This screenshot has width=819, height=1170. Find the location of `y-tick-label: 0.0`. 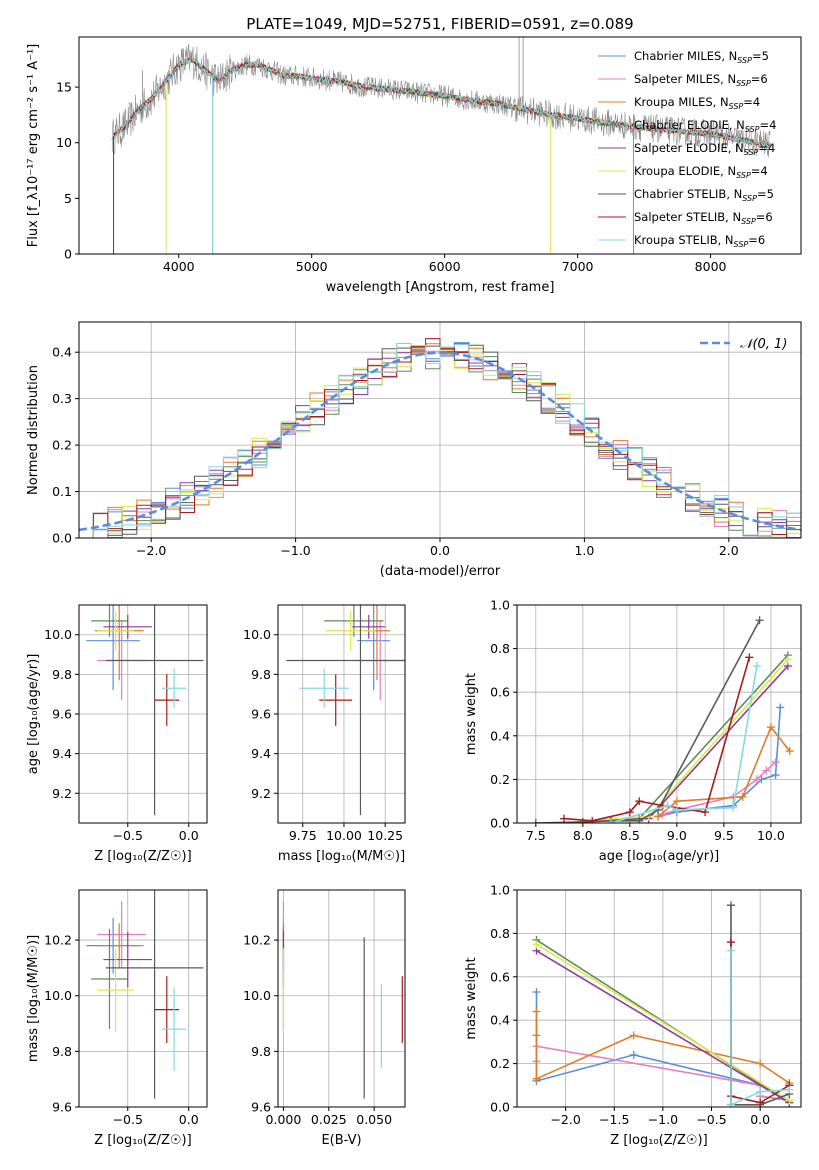

y-tick-label: 0.0 is located at coordinates (500, 1107).